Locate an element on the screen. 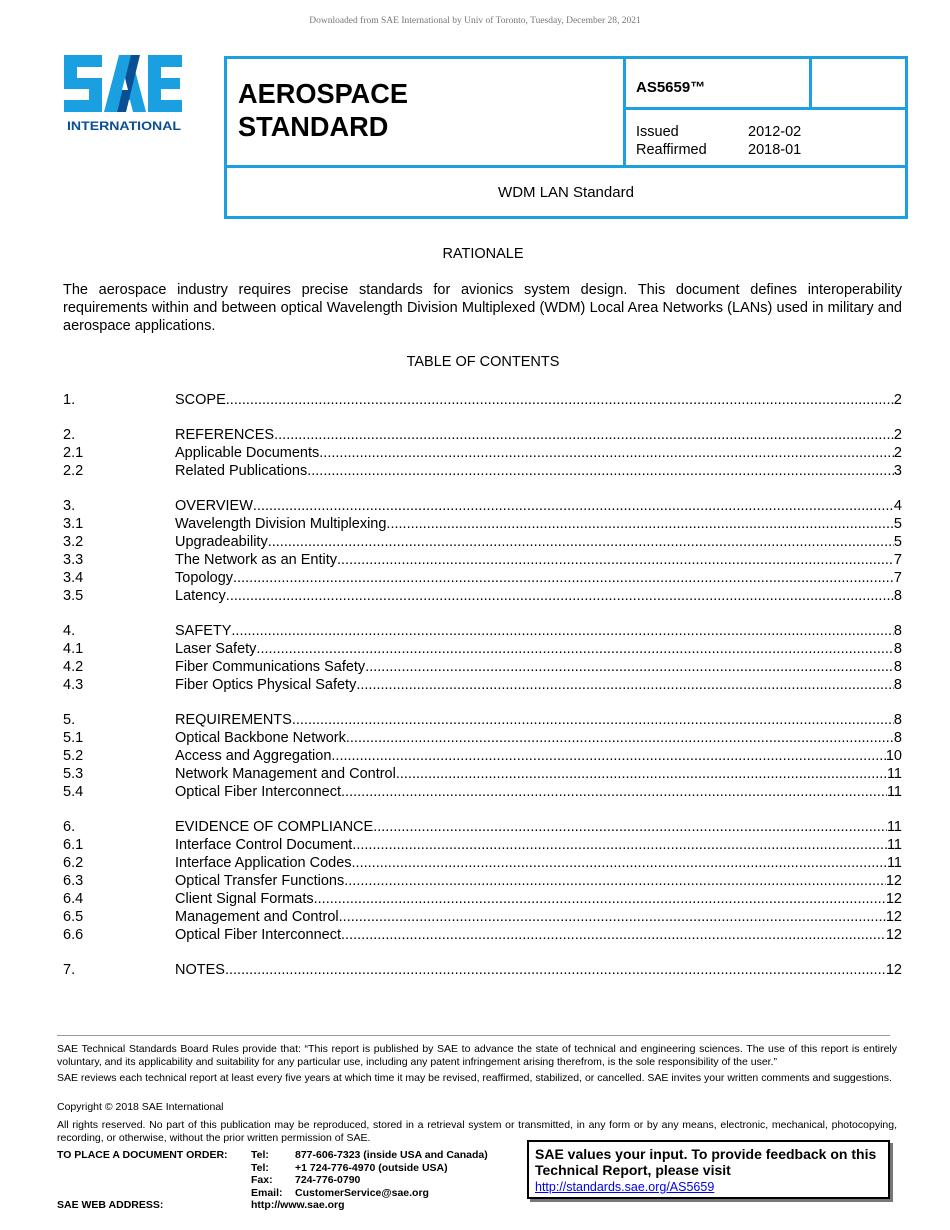 The width and height of the screenshot is (950, 1230). toc-title: Interface Control Document is located at coordinates (264, 845).